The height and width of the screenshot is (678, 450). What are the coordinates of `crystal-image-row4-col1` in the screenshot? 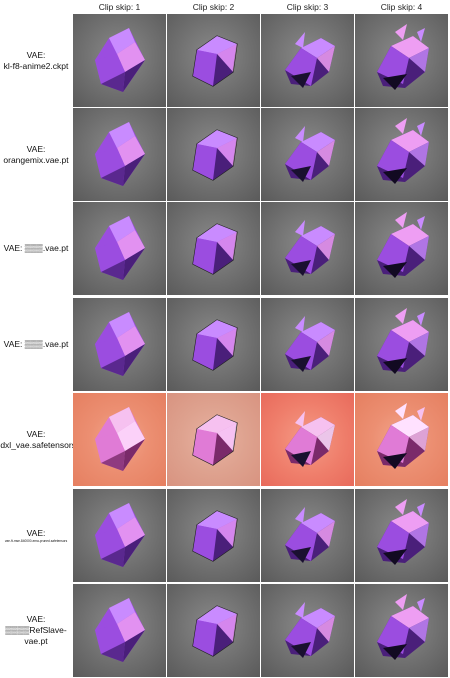 It's located at (119, 344).